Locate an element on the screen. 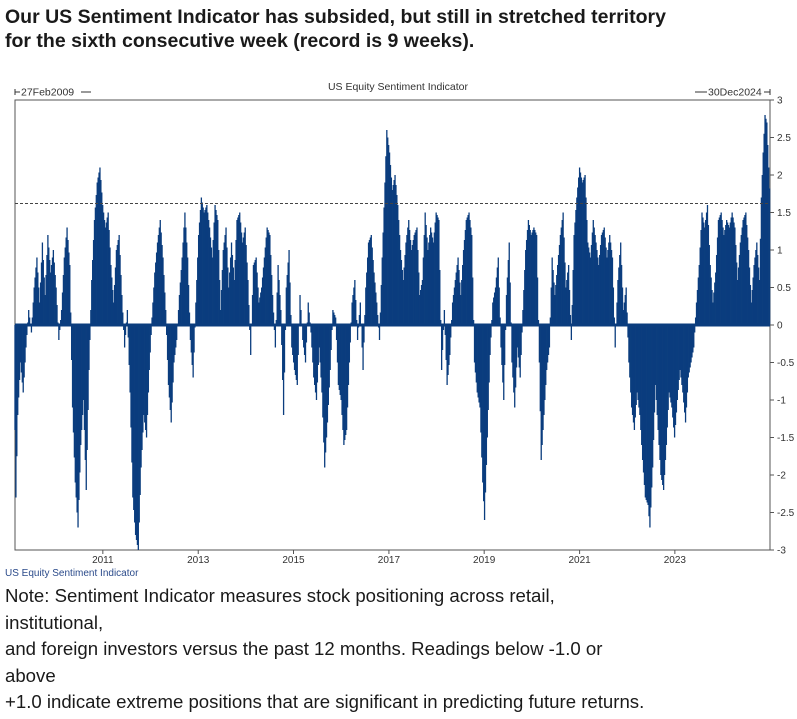  y-tick-label: -1 is located at coordinates (781, 401).